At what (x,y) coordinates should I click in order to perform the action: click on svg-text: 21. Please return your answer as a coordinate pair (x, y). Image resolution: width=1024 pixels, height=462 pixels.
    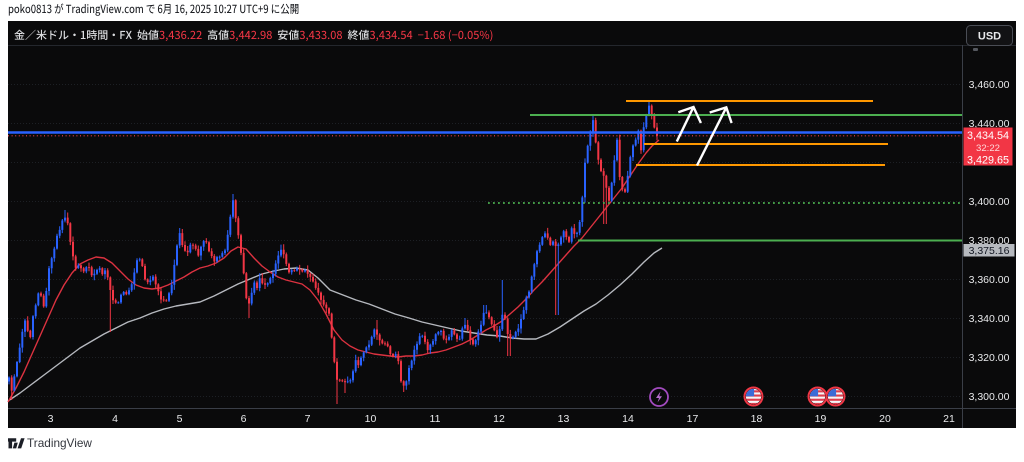
    Looking at the image, I should click on (949, 419).